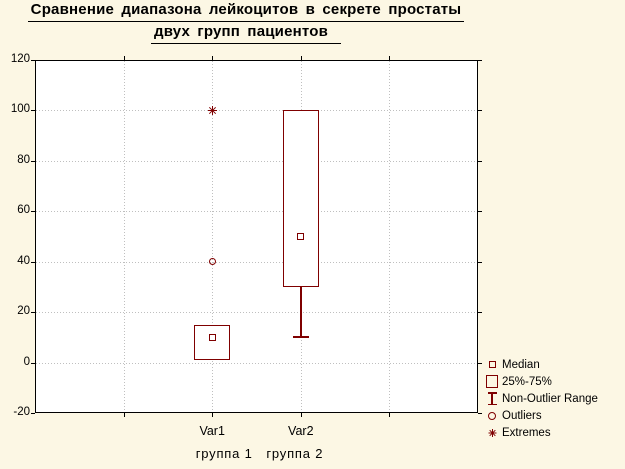 The image size is (625, 469). Describe the element at coordinates (212, 110) in the screenshot. I see `extreme-marker-var1` at that location.